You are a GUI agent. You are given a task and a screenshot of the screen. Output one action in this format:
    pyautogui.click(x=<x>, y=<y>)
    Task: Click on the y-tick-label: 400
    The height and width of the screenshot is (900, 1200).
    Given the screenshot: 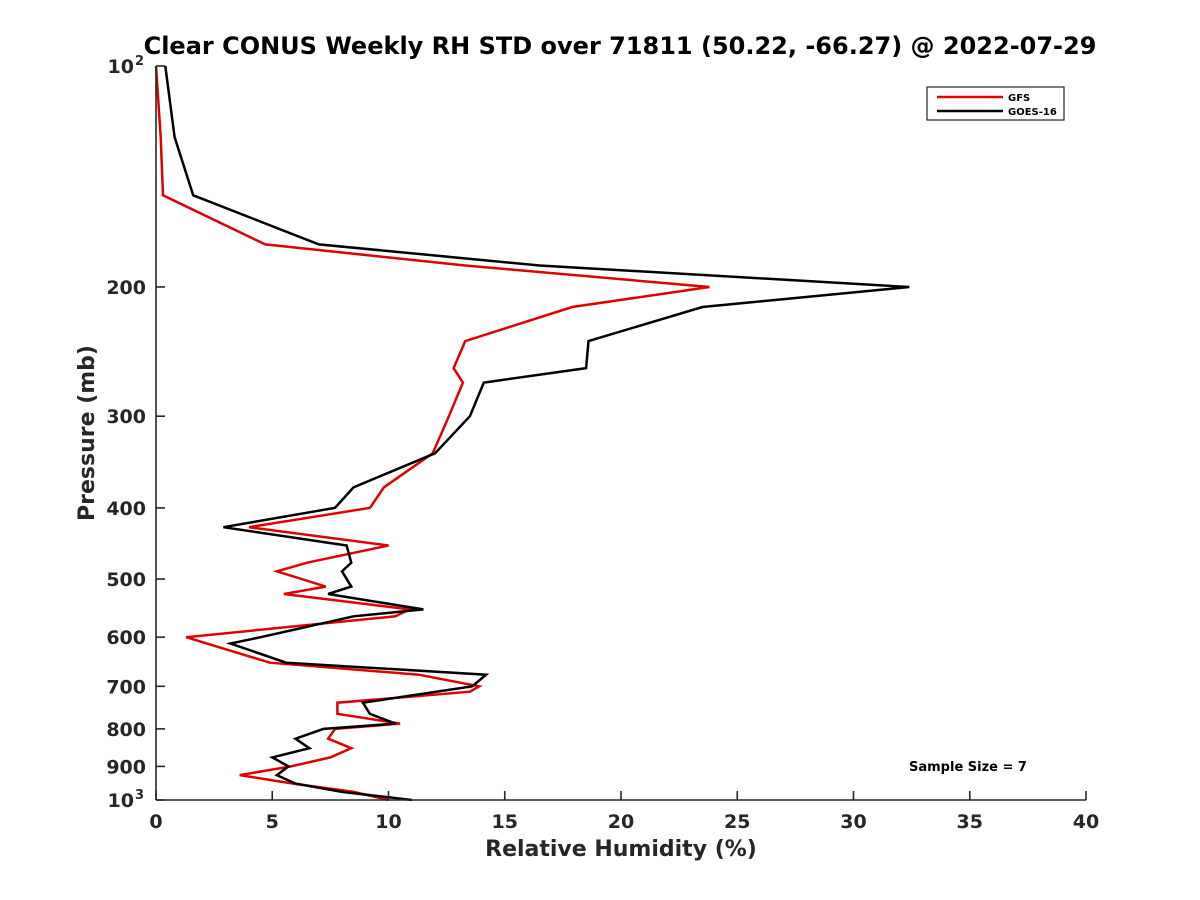 What is the action you would take?
    pyautogui.click(x=126, y=509)
    